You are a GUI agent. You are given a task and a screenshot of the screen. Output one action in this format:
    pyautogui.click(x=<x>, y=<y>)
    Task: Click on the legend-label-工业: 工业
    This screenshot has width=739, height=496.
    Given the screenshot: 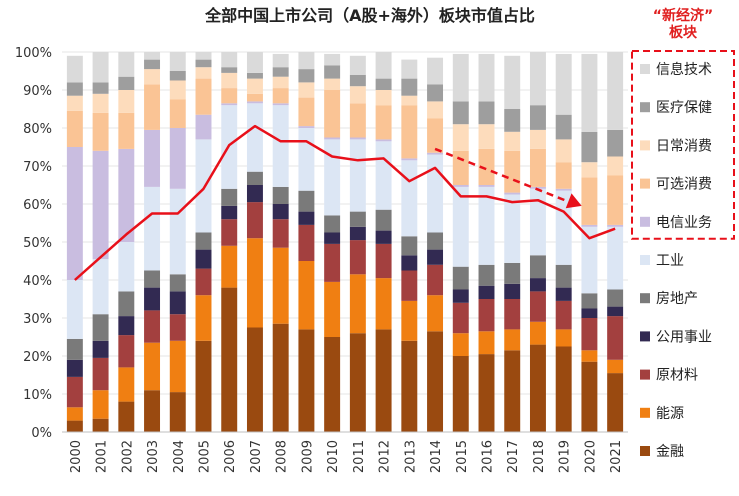 What is the action you would take?
    pyautogui.click(x=670, y=261)
    